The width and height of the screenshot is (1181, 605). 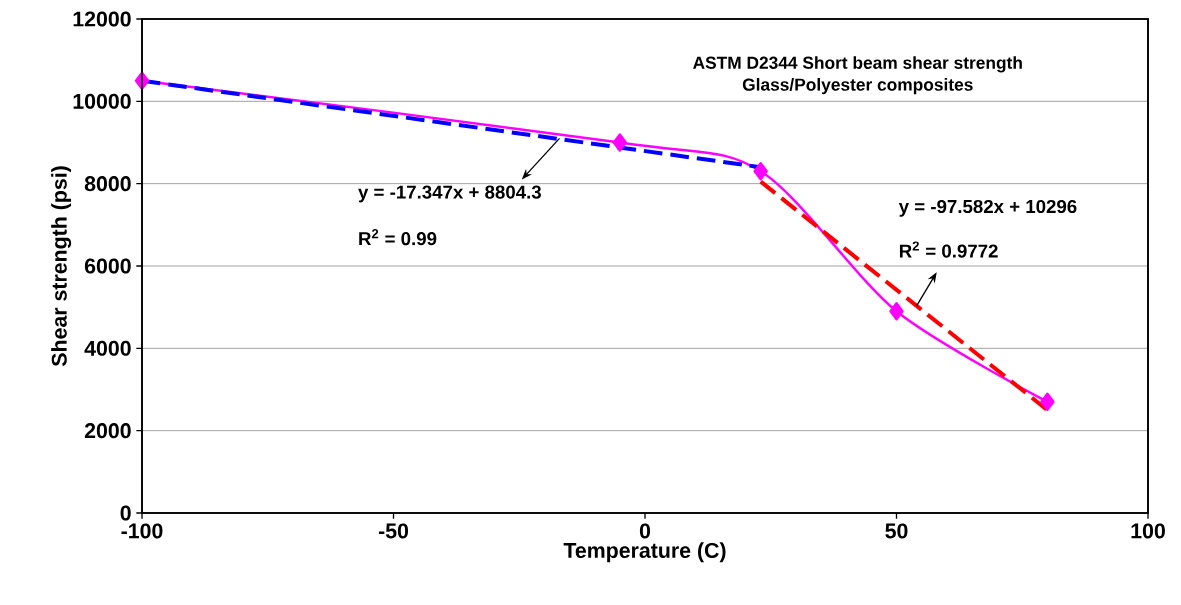 I want to click on x-tick-label: 100, so click(x=1148, y=531).